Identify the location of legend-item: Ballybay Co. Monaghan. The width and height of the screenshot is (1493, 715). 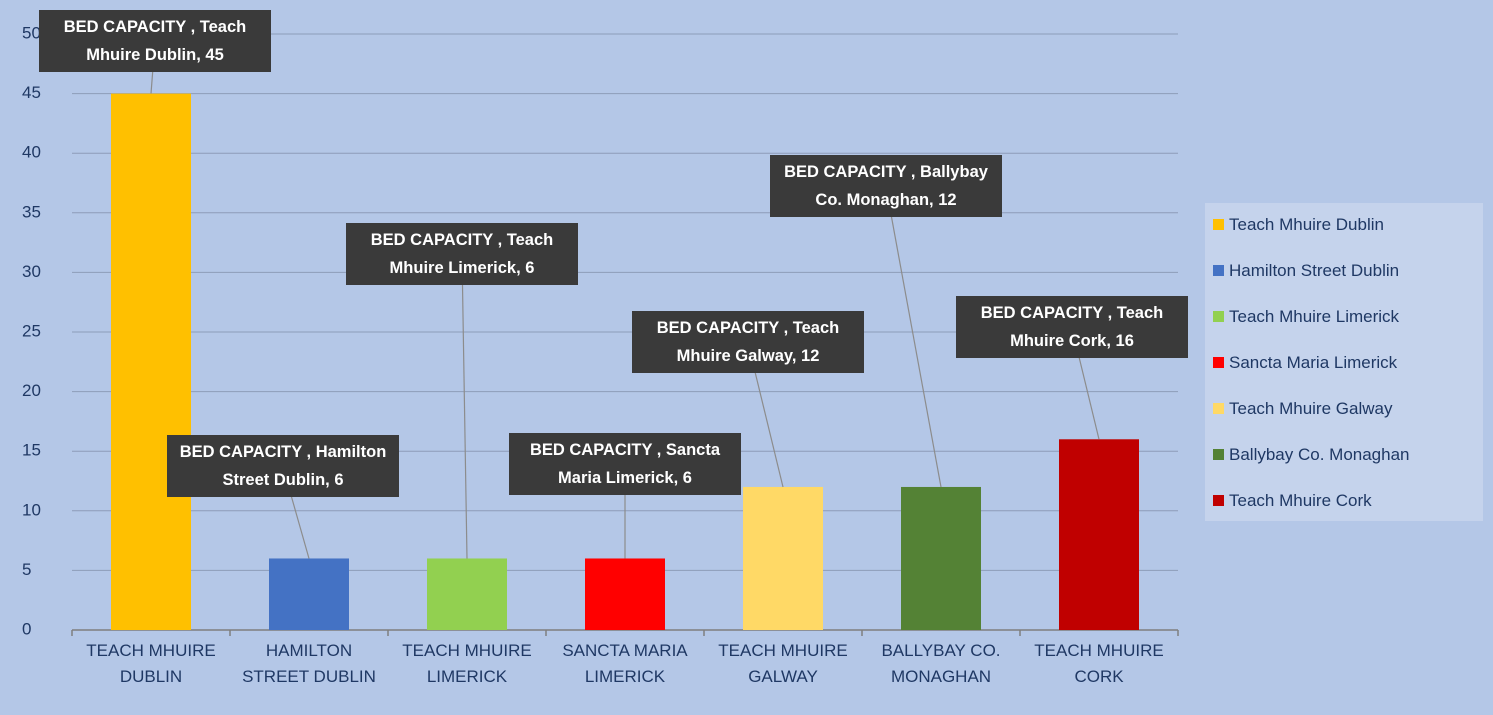
(1311, 455).